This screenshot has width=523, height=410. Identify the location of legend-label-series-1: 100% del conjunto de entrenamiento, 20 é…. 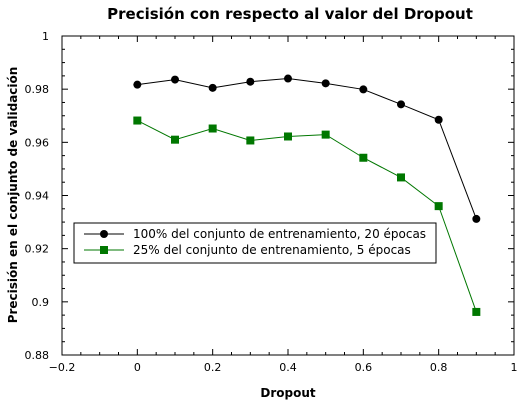
(279, 234).